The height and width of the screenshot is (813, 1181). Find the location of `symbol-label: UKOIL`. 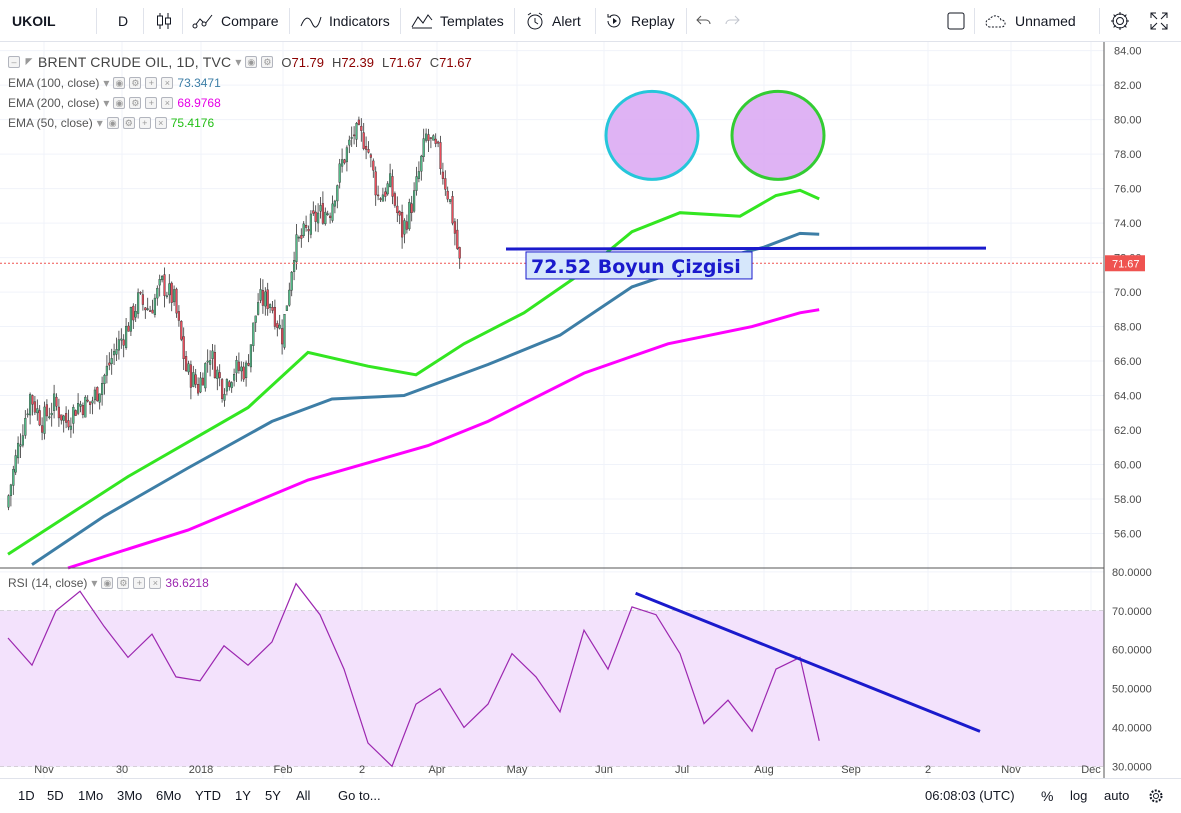

symbol-label: UKOIL is located at coordinates (34, 21).